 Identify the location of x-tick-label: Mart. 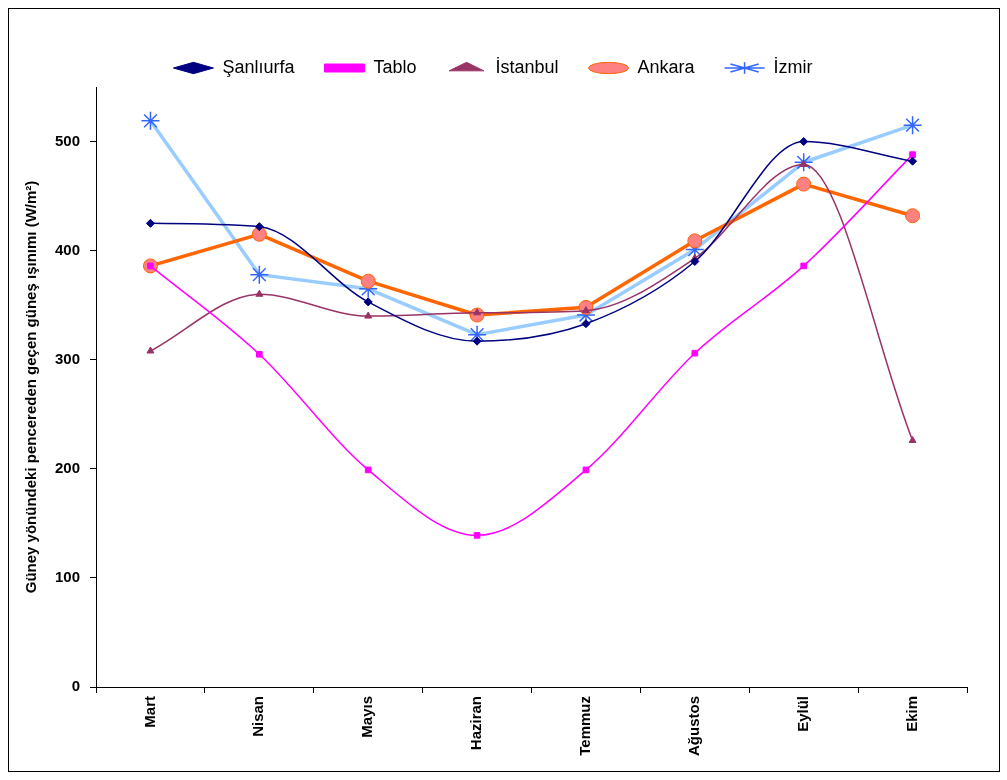
(149, 712).